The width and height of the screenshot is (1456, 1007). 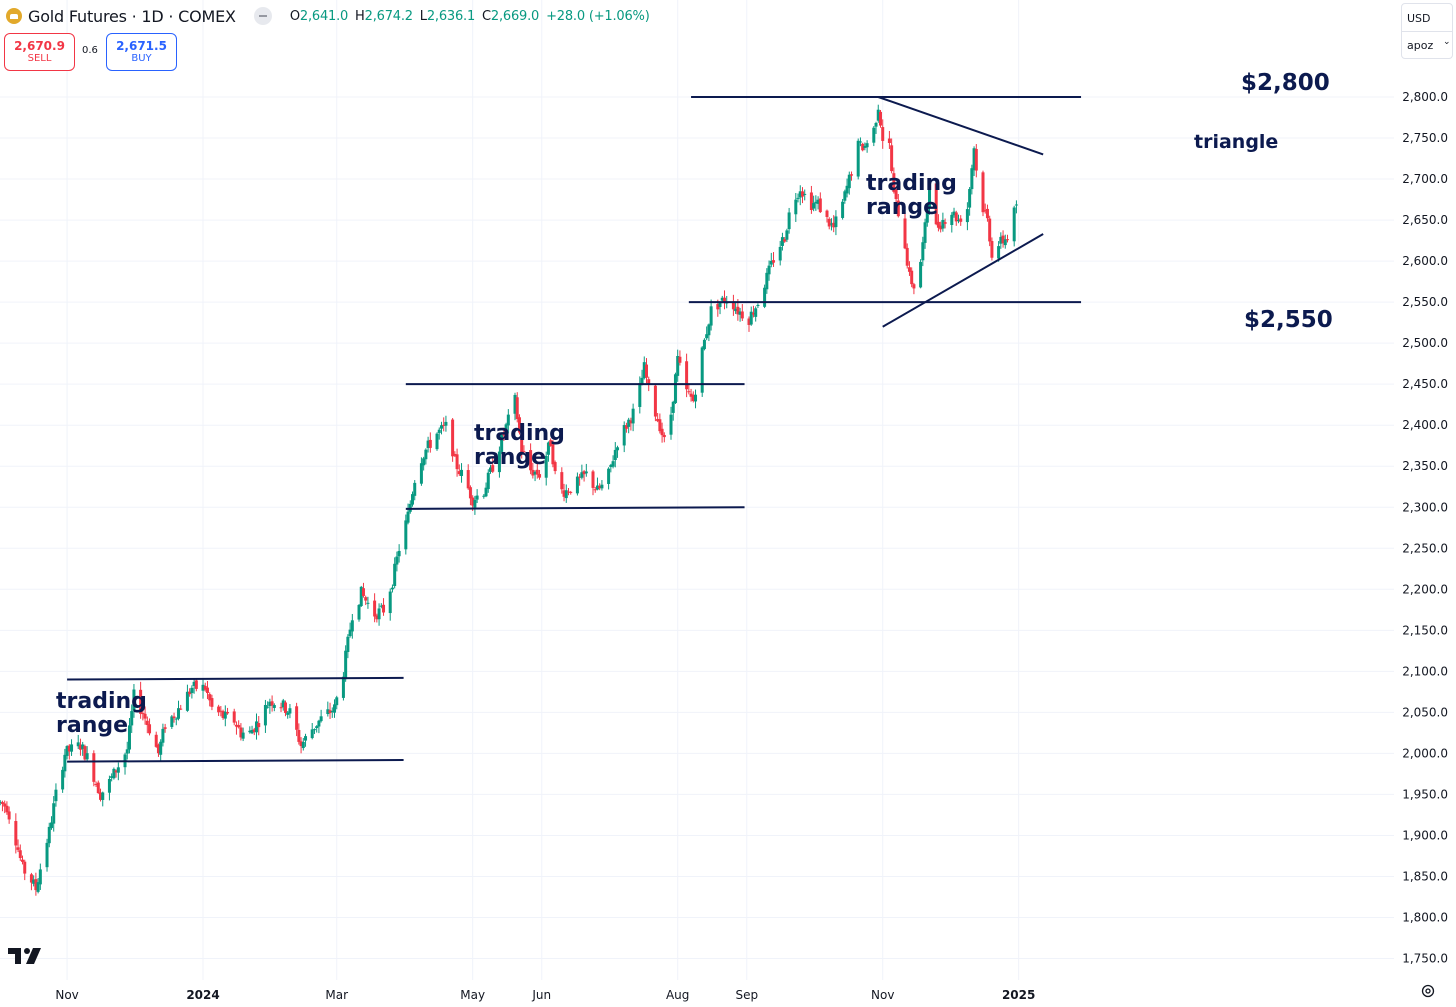 I want to click on scale-select: apoz, so click(x=1420, y=45).